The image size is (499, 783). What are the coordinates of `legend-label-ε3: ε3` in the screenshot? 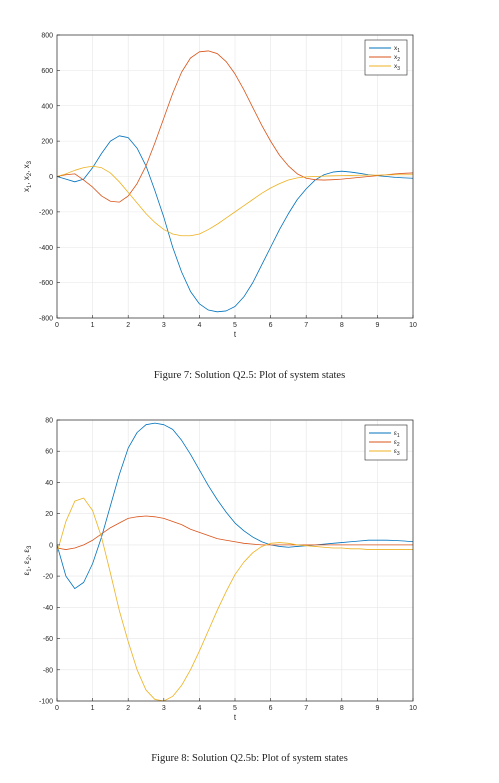 It's located at (397, 452).